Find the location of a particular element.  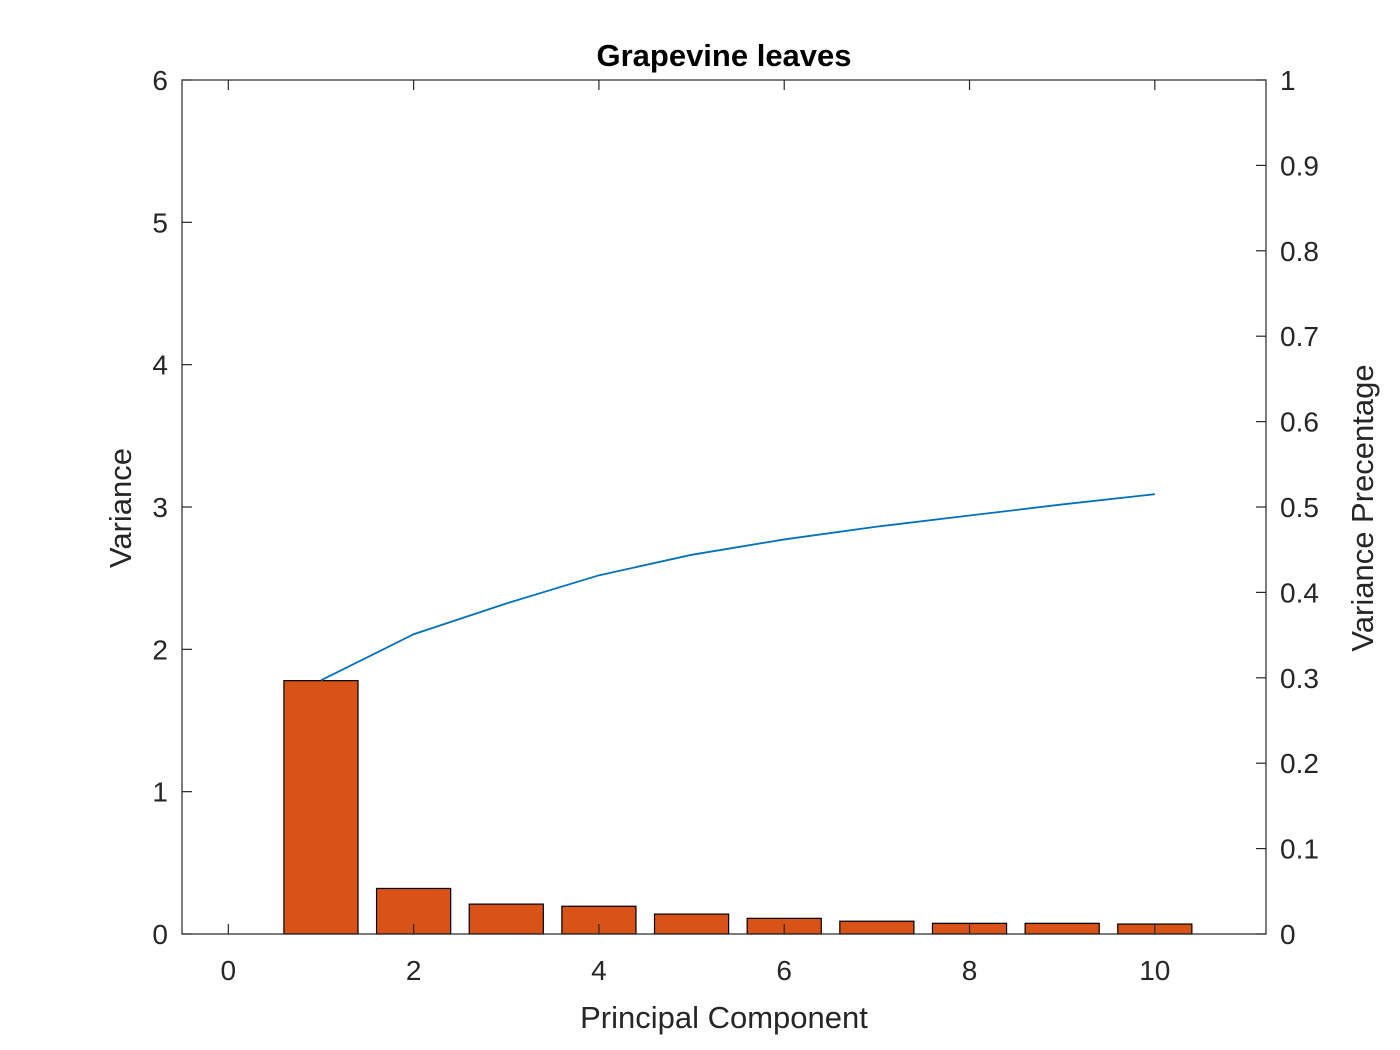

y-axis-right-label: Variance Precentage is located at coordinates (1362, 507).